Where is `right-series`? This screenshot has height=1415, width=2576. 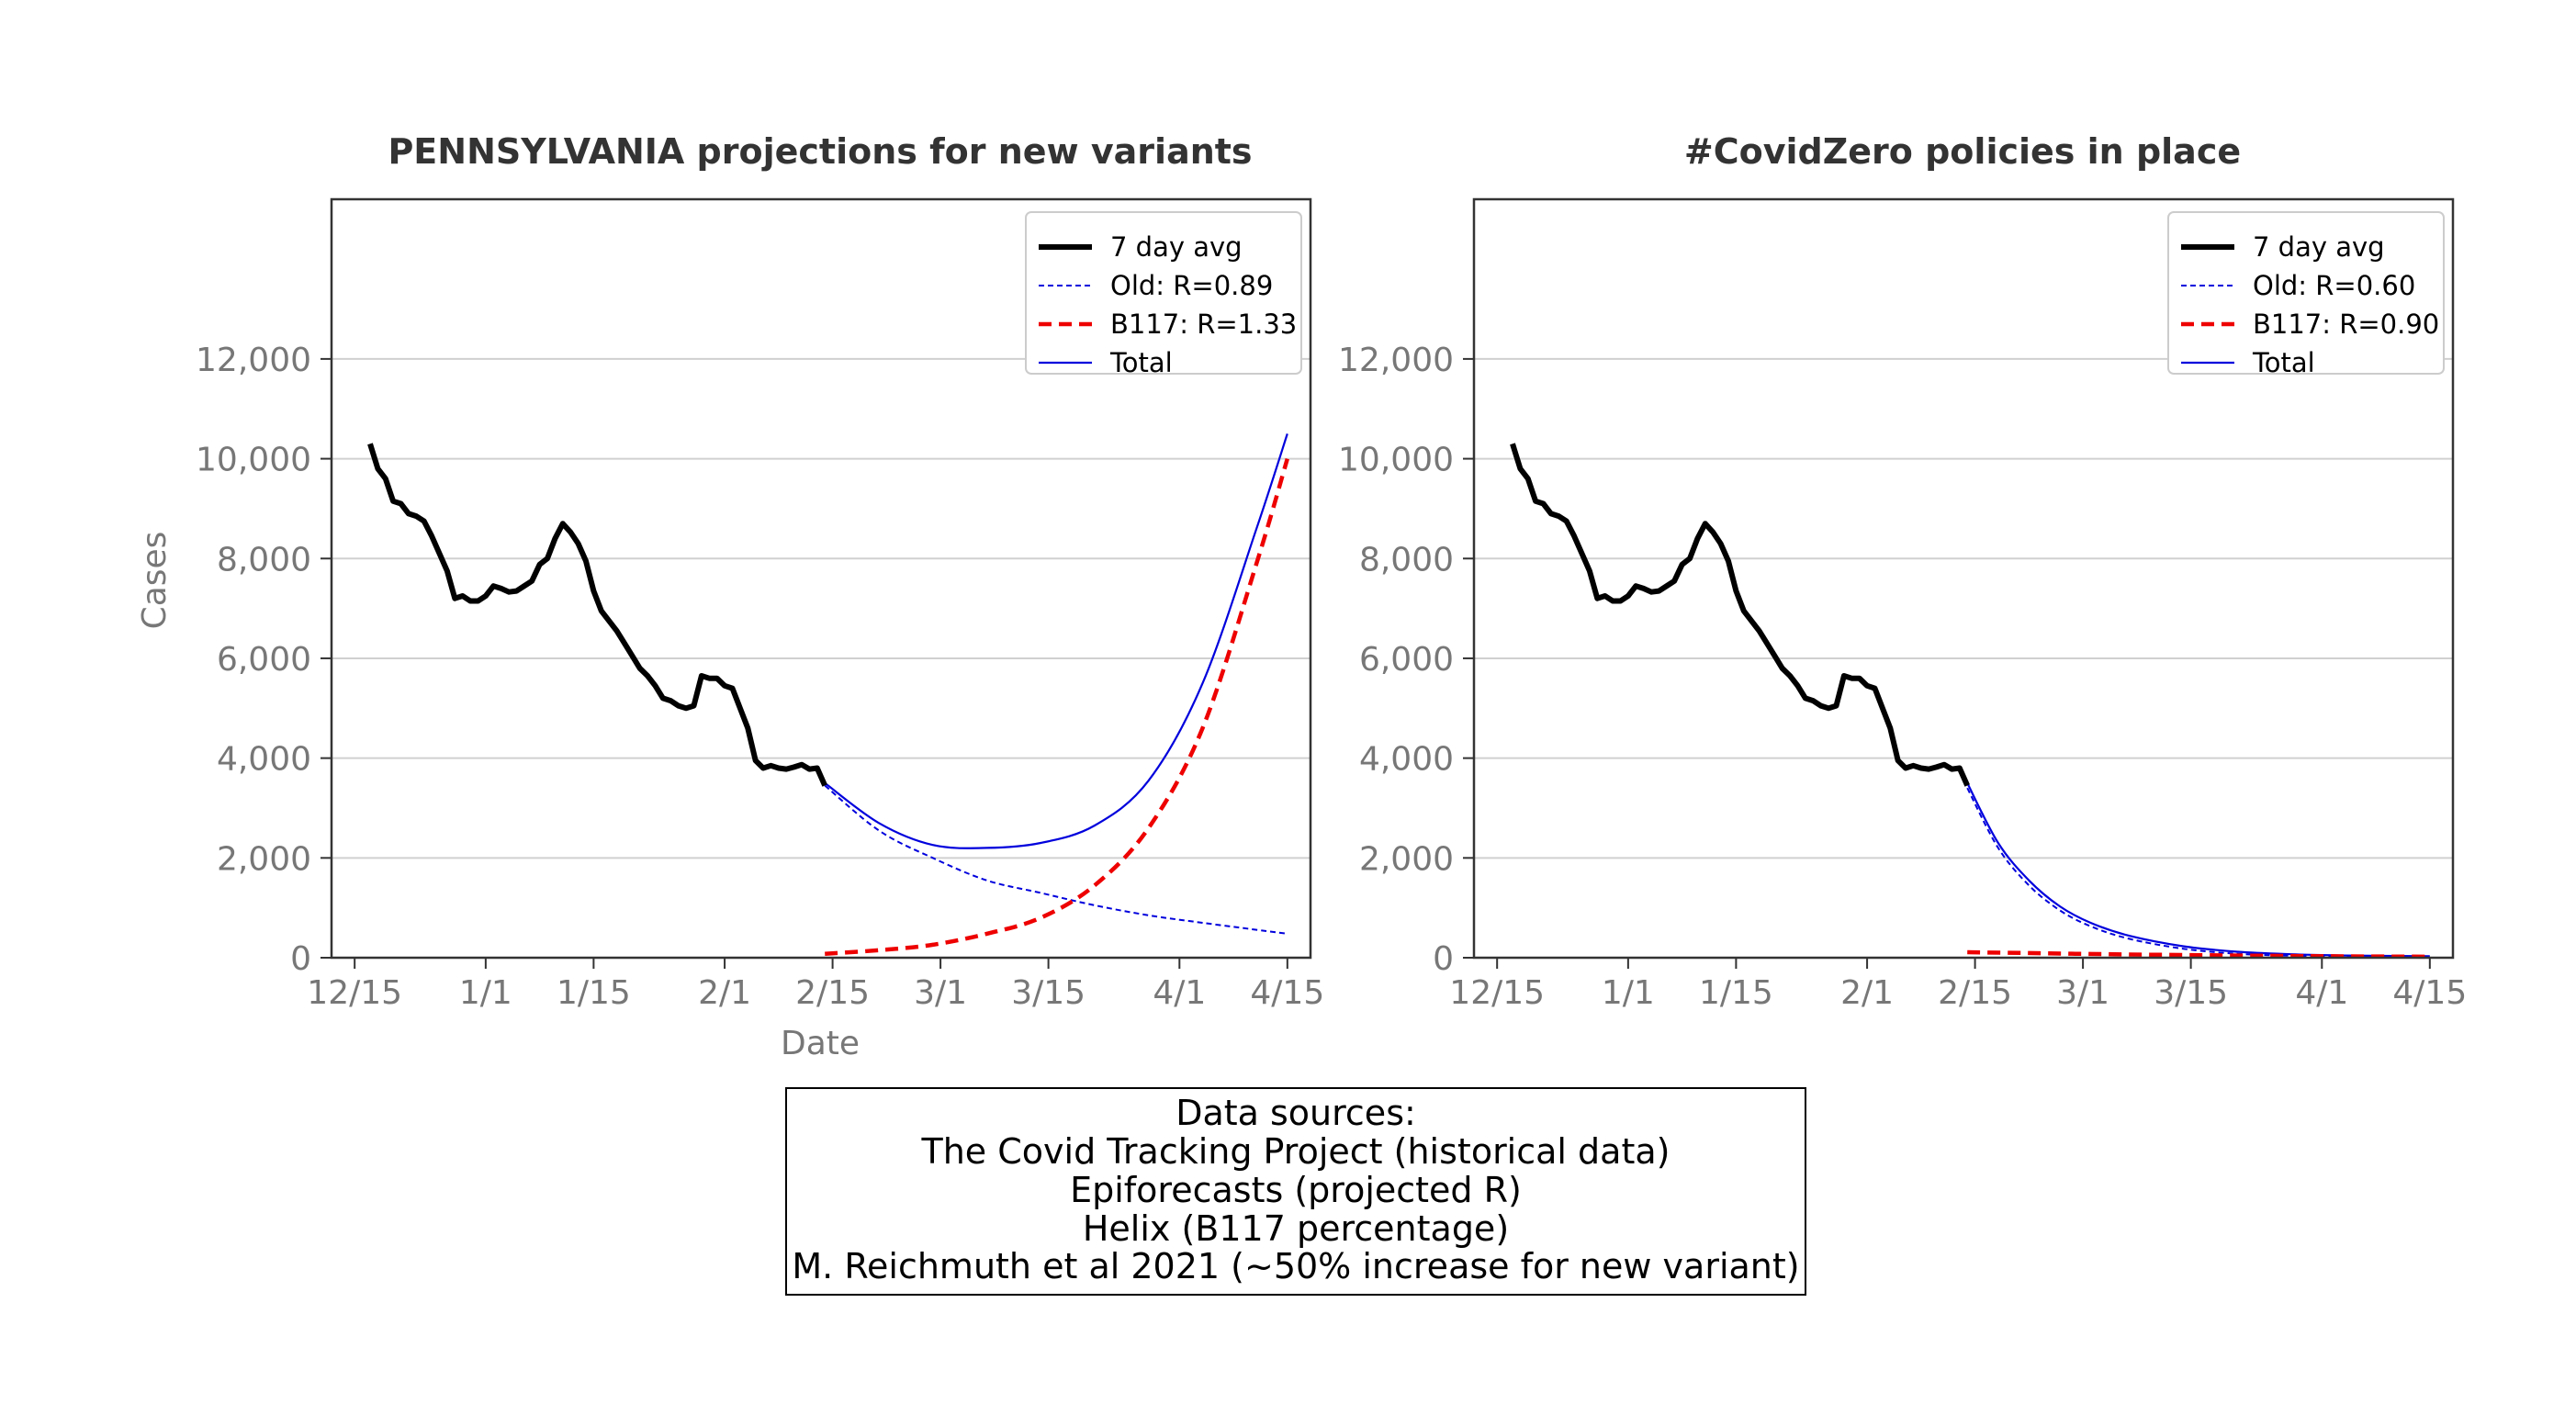
right-series is located at coordinates (1970, 701).